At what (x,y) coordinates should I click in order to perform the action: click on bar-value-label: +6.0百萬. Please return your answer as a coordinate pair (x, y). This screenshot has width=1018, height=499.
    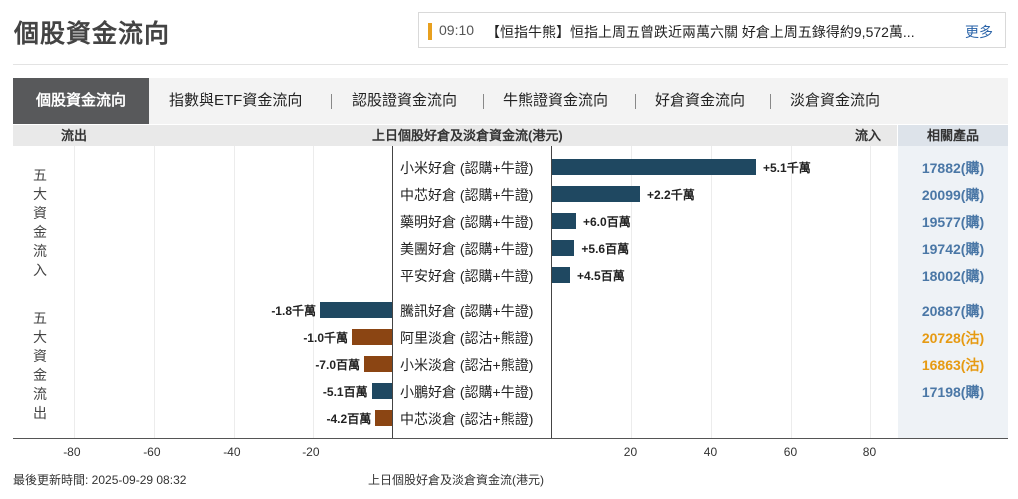
    Looking at the image, I should click on (607, 222).